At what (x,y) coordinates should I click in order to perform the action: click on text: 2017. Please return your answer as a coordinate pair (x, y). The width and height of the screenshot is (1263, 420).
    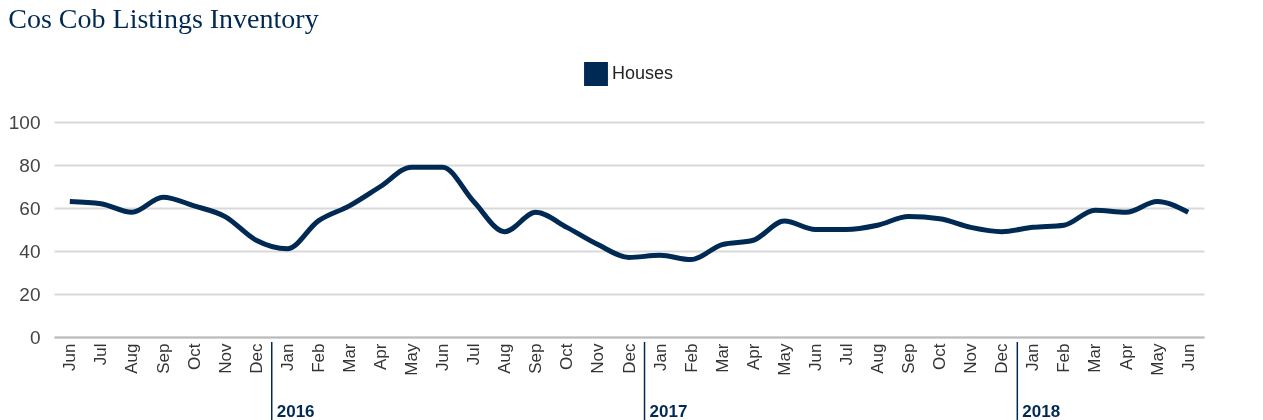
    Looking at the image, I should click on (668, 411).